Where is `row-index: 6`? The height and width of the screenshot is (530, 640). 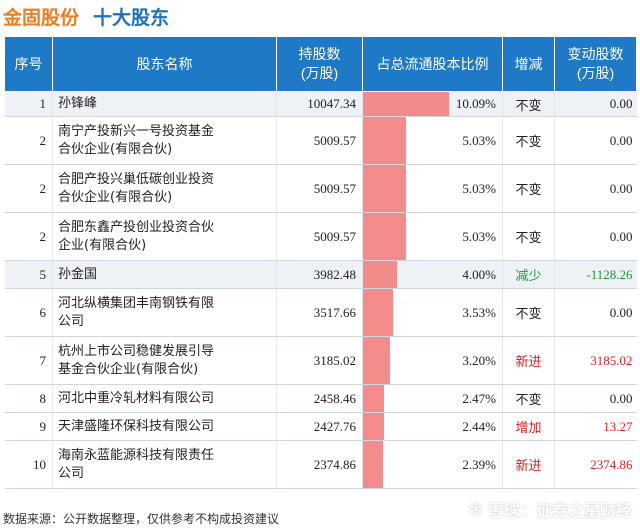 row-index: 6 is located at coordinates (28, 312).